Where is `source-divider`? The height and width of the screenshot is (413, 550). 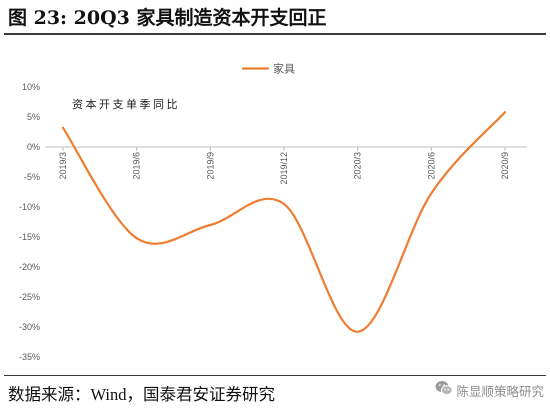
source-divider is located at coordinates (275, 375).